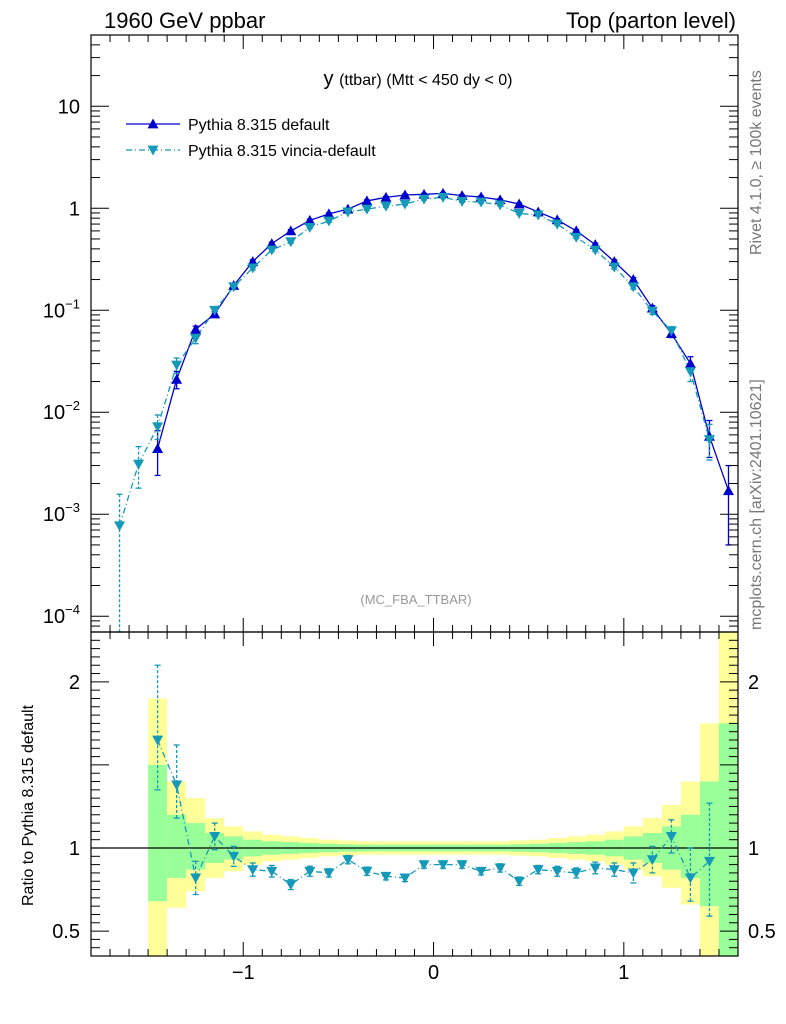 This screenshot has width=786, height=1024. What do you see at coordinates (61, 309) in the screenshot?
I see `y-tick-label-upper: 10⁻¹` at bounding box center [61, 309].